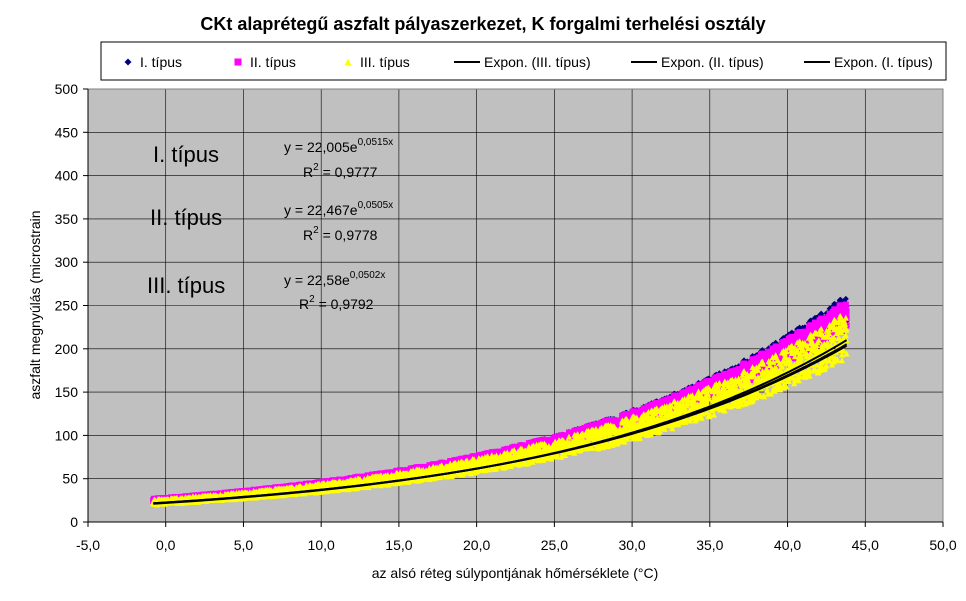  I want to click on legend-entry: II. típus, so click(265, 62).